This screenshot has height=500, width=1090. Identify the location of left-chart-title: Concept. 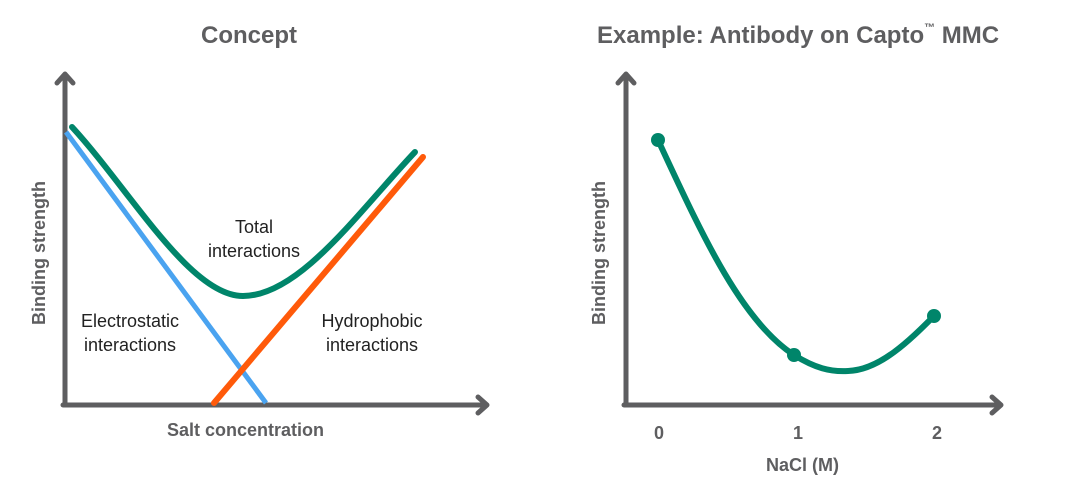
(249, 35).